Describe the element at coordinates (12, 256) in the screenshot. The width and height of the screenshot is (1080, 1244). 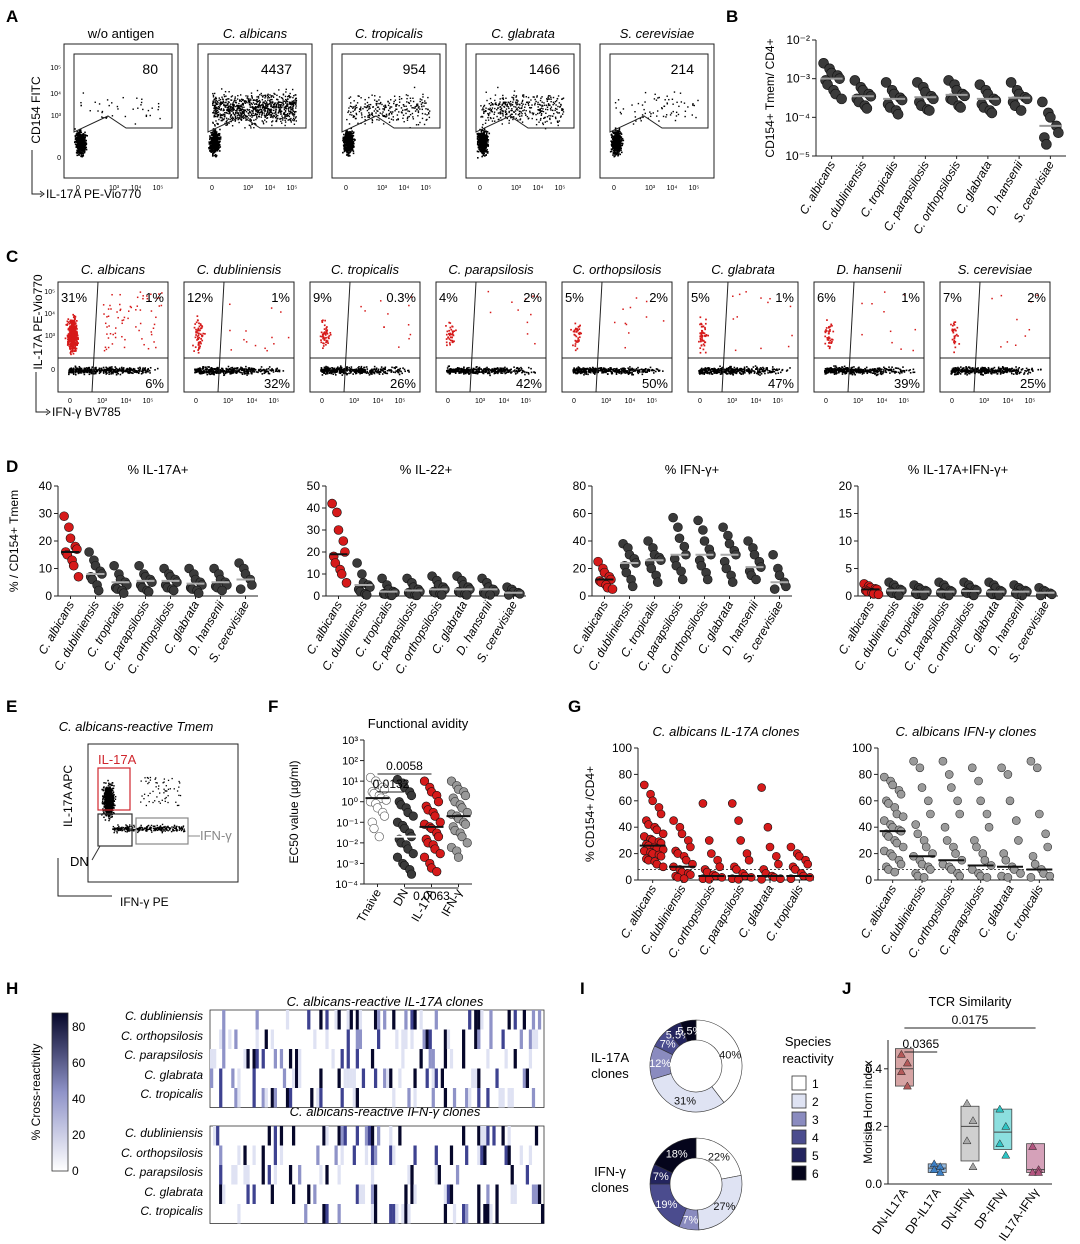
I see `panel-letter-C: C` at that location.